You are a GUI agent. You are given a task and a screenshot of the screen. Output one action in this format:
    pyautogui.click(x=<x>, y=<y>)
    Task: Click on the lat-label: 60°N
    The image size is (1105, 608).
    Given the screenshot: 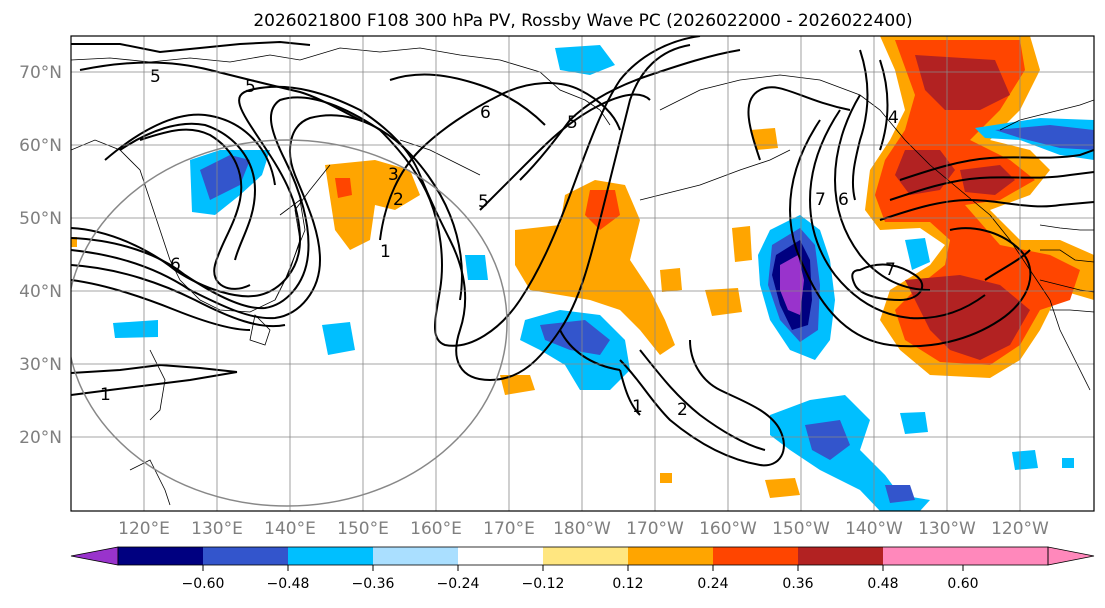 What is the action you would take?
    pyautogui.click(x=40, y=146)
    